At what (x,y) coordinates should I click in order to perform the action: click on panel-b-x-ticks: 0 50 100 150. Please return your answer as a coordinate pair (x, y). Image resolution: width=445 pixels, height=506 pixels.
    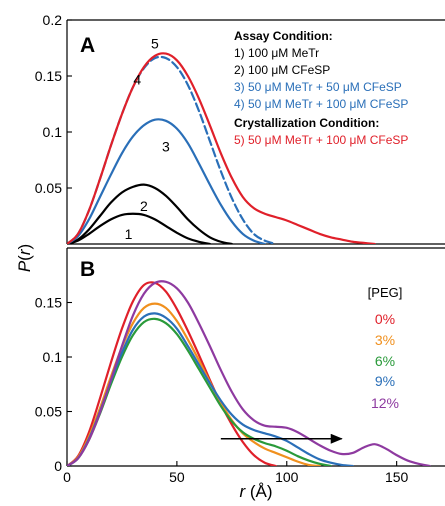
    Looking at the image, I should click on (236, 473).